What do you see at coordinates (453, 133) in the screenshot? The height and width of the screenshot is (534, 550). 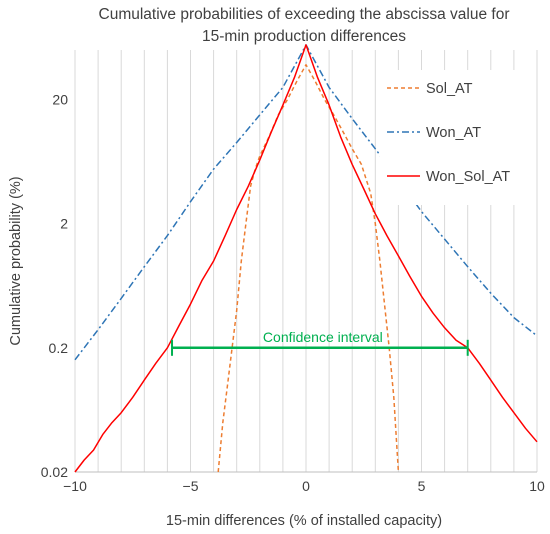 I see `legend-label-won: Won_AT` at bounding box center [453, 133].